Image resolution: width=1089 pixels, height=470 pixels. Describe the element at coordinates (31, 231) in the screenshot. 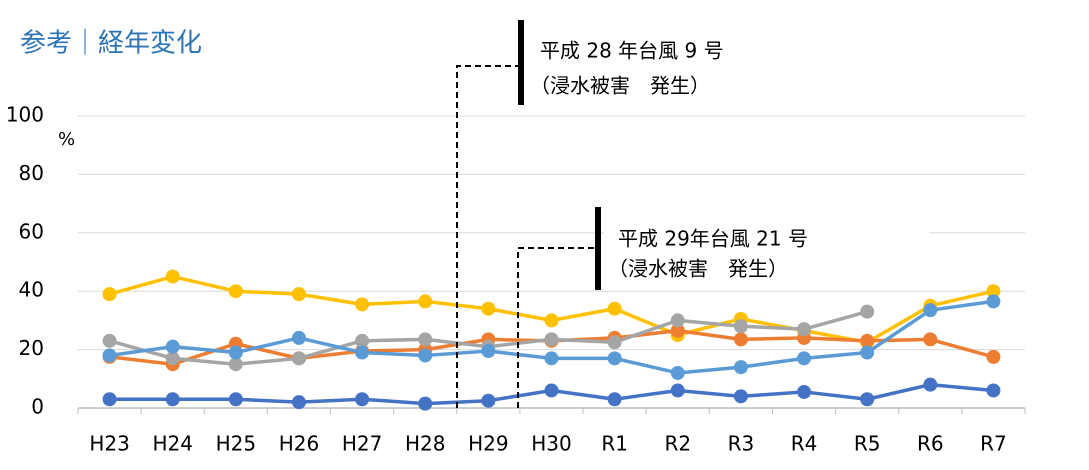

I see `y-tick-label: 60` at that location.